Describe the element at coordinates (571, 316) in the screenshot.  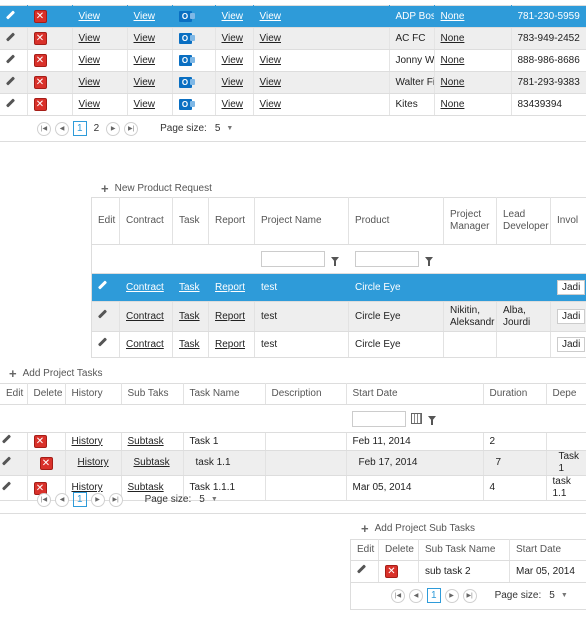
I see `involved-value: Jadi` at that location.